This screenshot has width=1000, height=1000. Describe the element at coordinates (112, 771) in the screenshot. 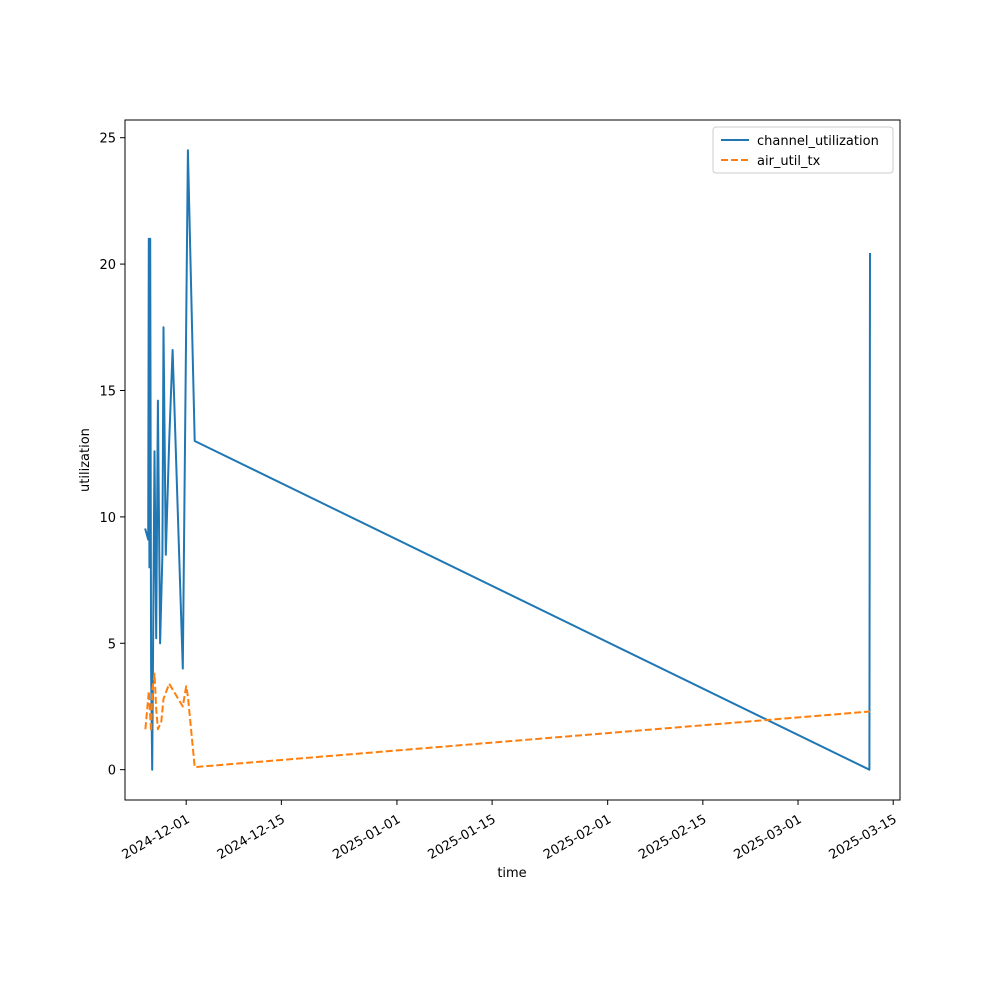

I see `y-tick-label: 0` at that location.